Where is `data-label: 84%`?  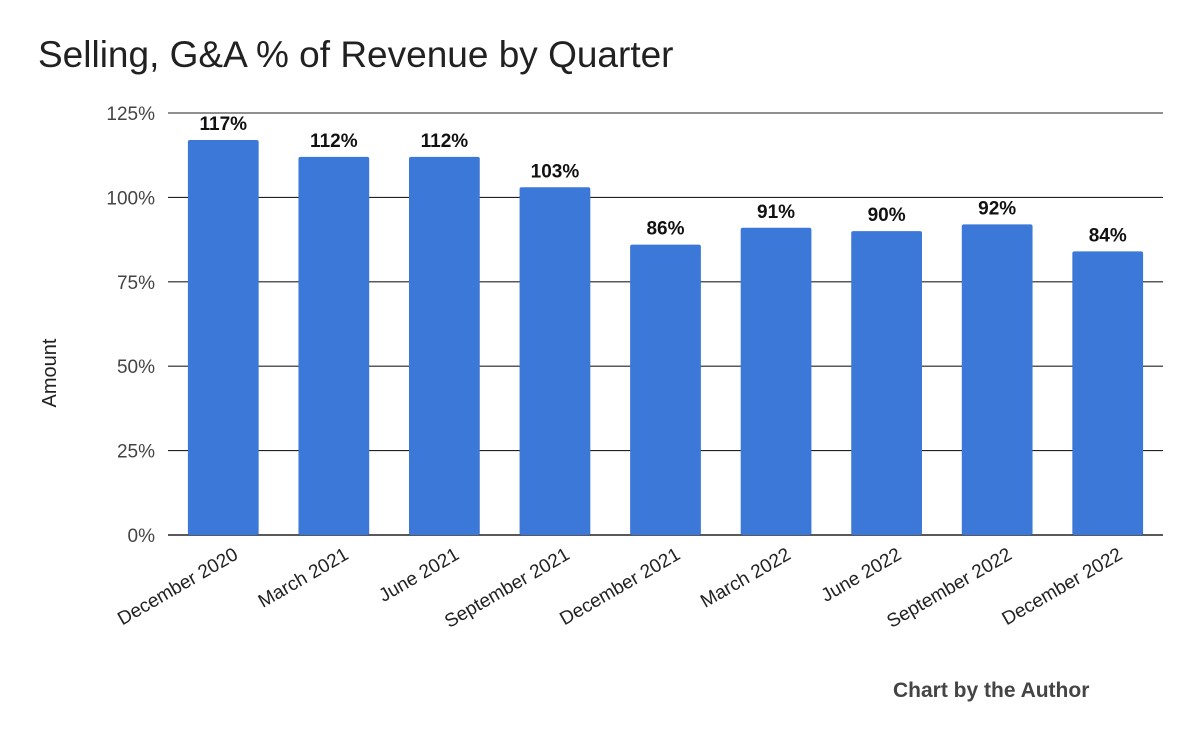
data-label: 84% is located at coordinates (1108, 235).